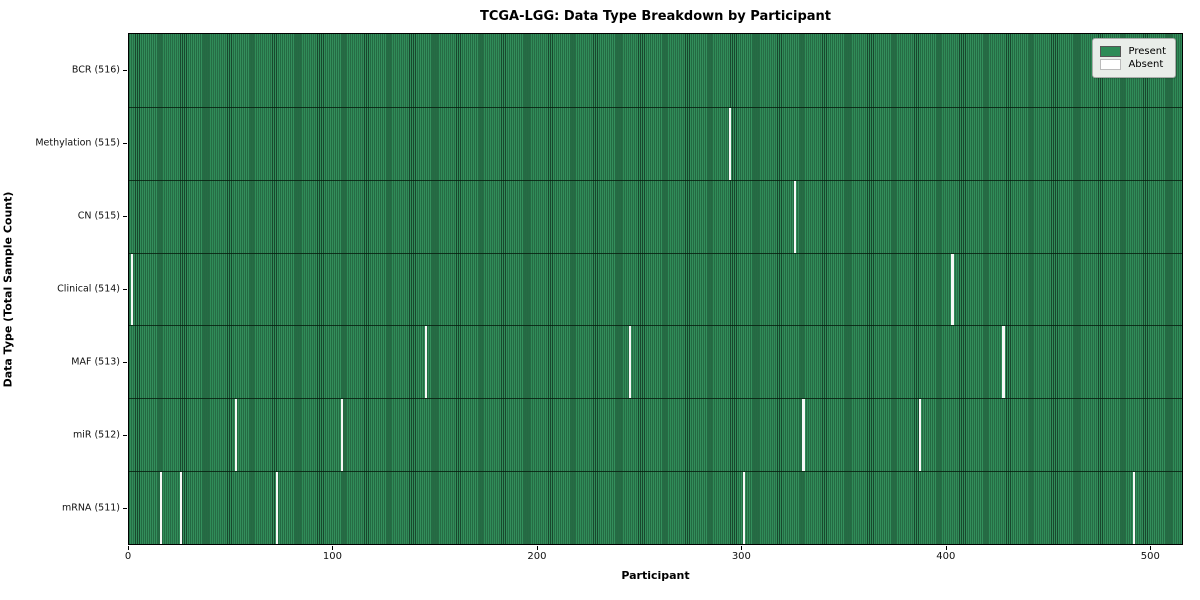  Describe the element at coordinates (537, 556) in the screenshot. I see `x-tick-label: 200` at that location.